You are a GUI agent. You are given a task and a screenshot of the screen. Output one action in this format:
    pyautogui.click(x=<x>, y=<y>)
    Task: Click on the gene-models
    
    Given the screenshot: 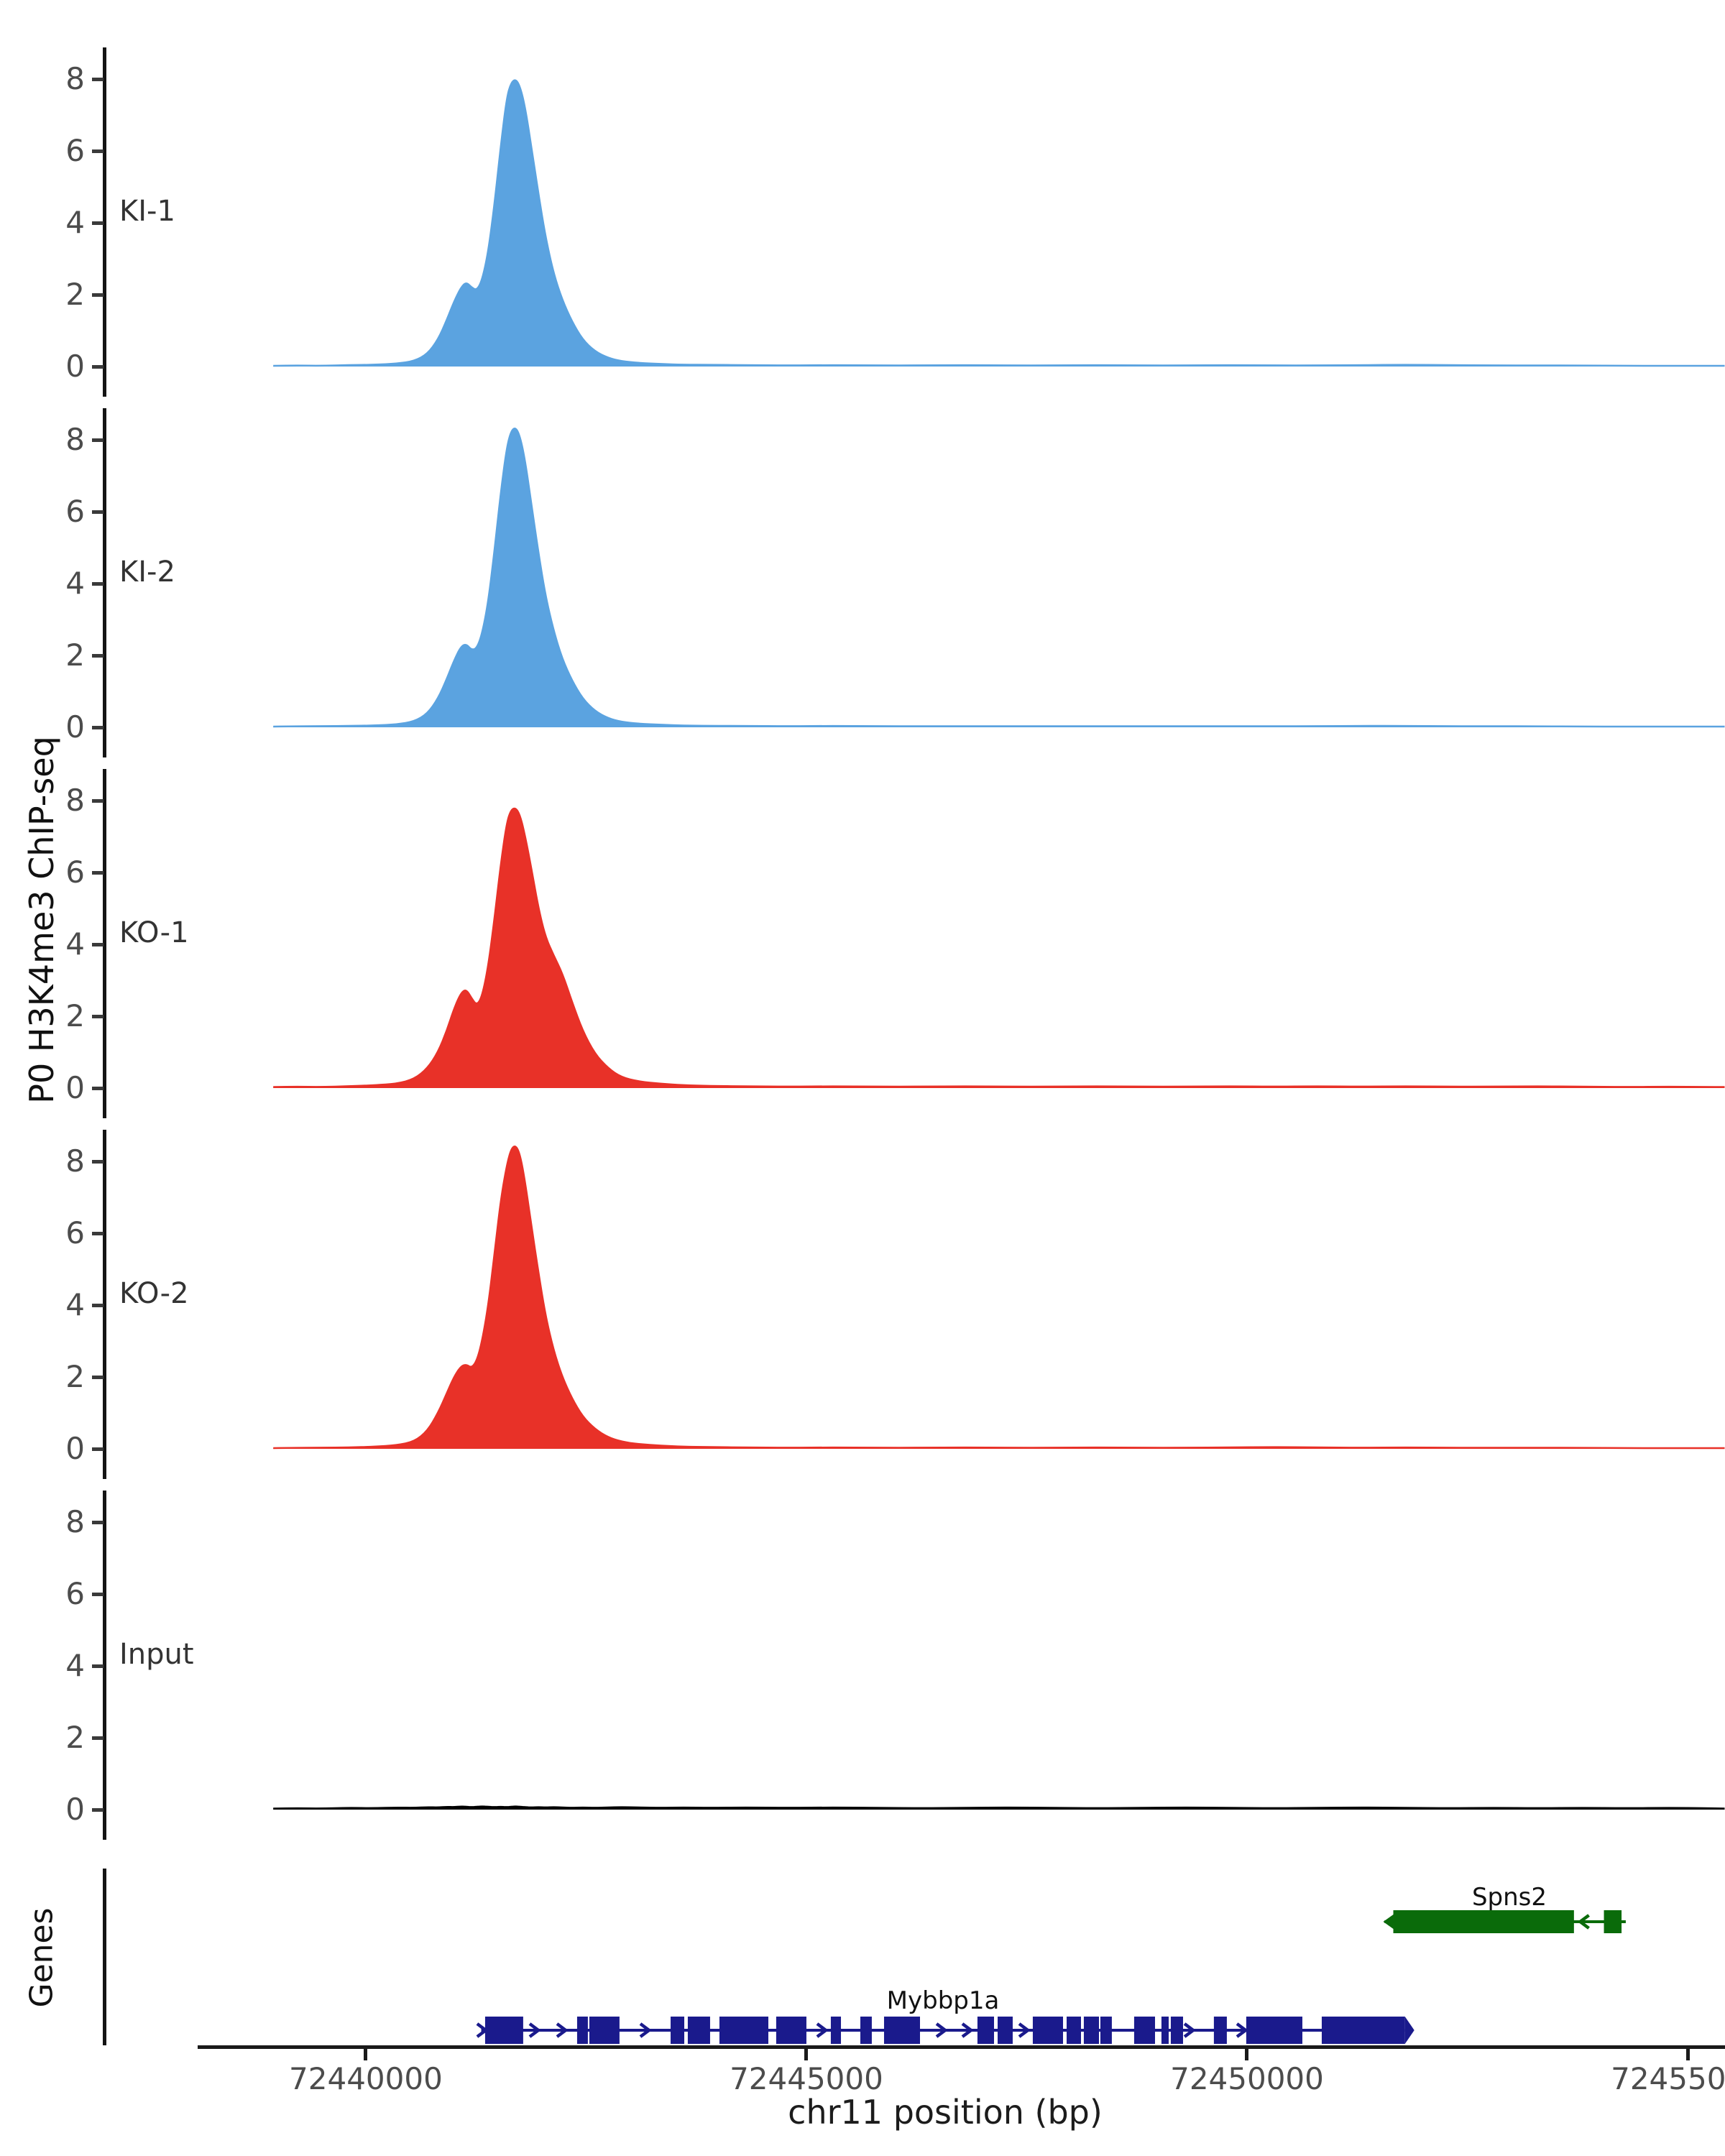 What is the action you would take?
    pyautogui.click(x=1051, y=1977)
    